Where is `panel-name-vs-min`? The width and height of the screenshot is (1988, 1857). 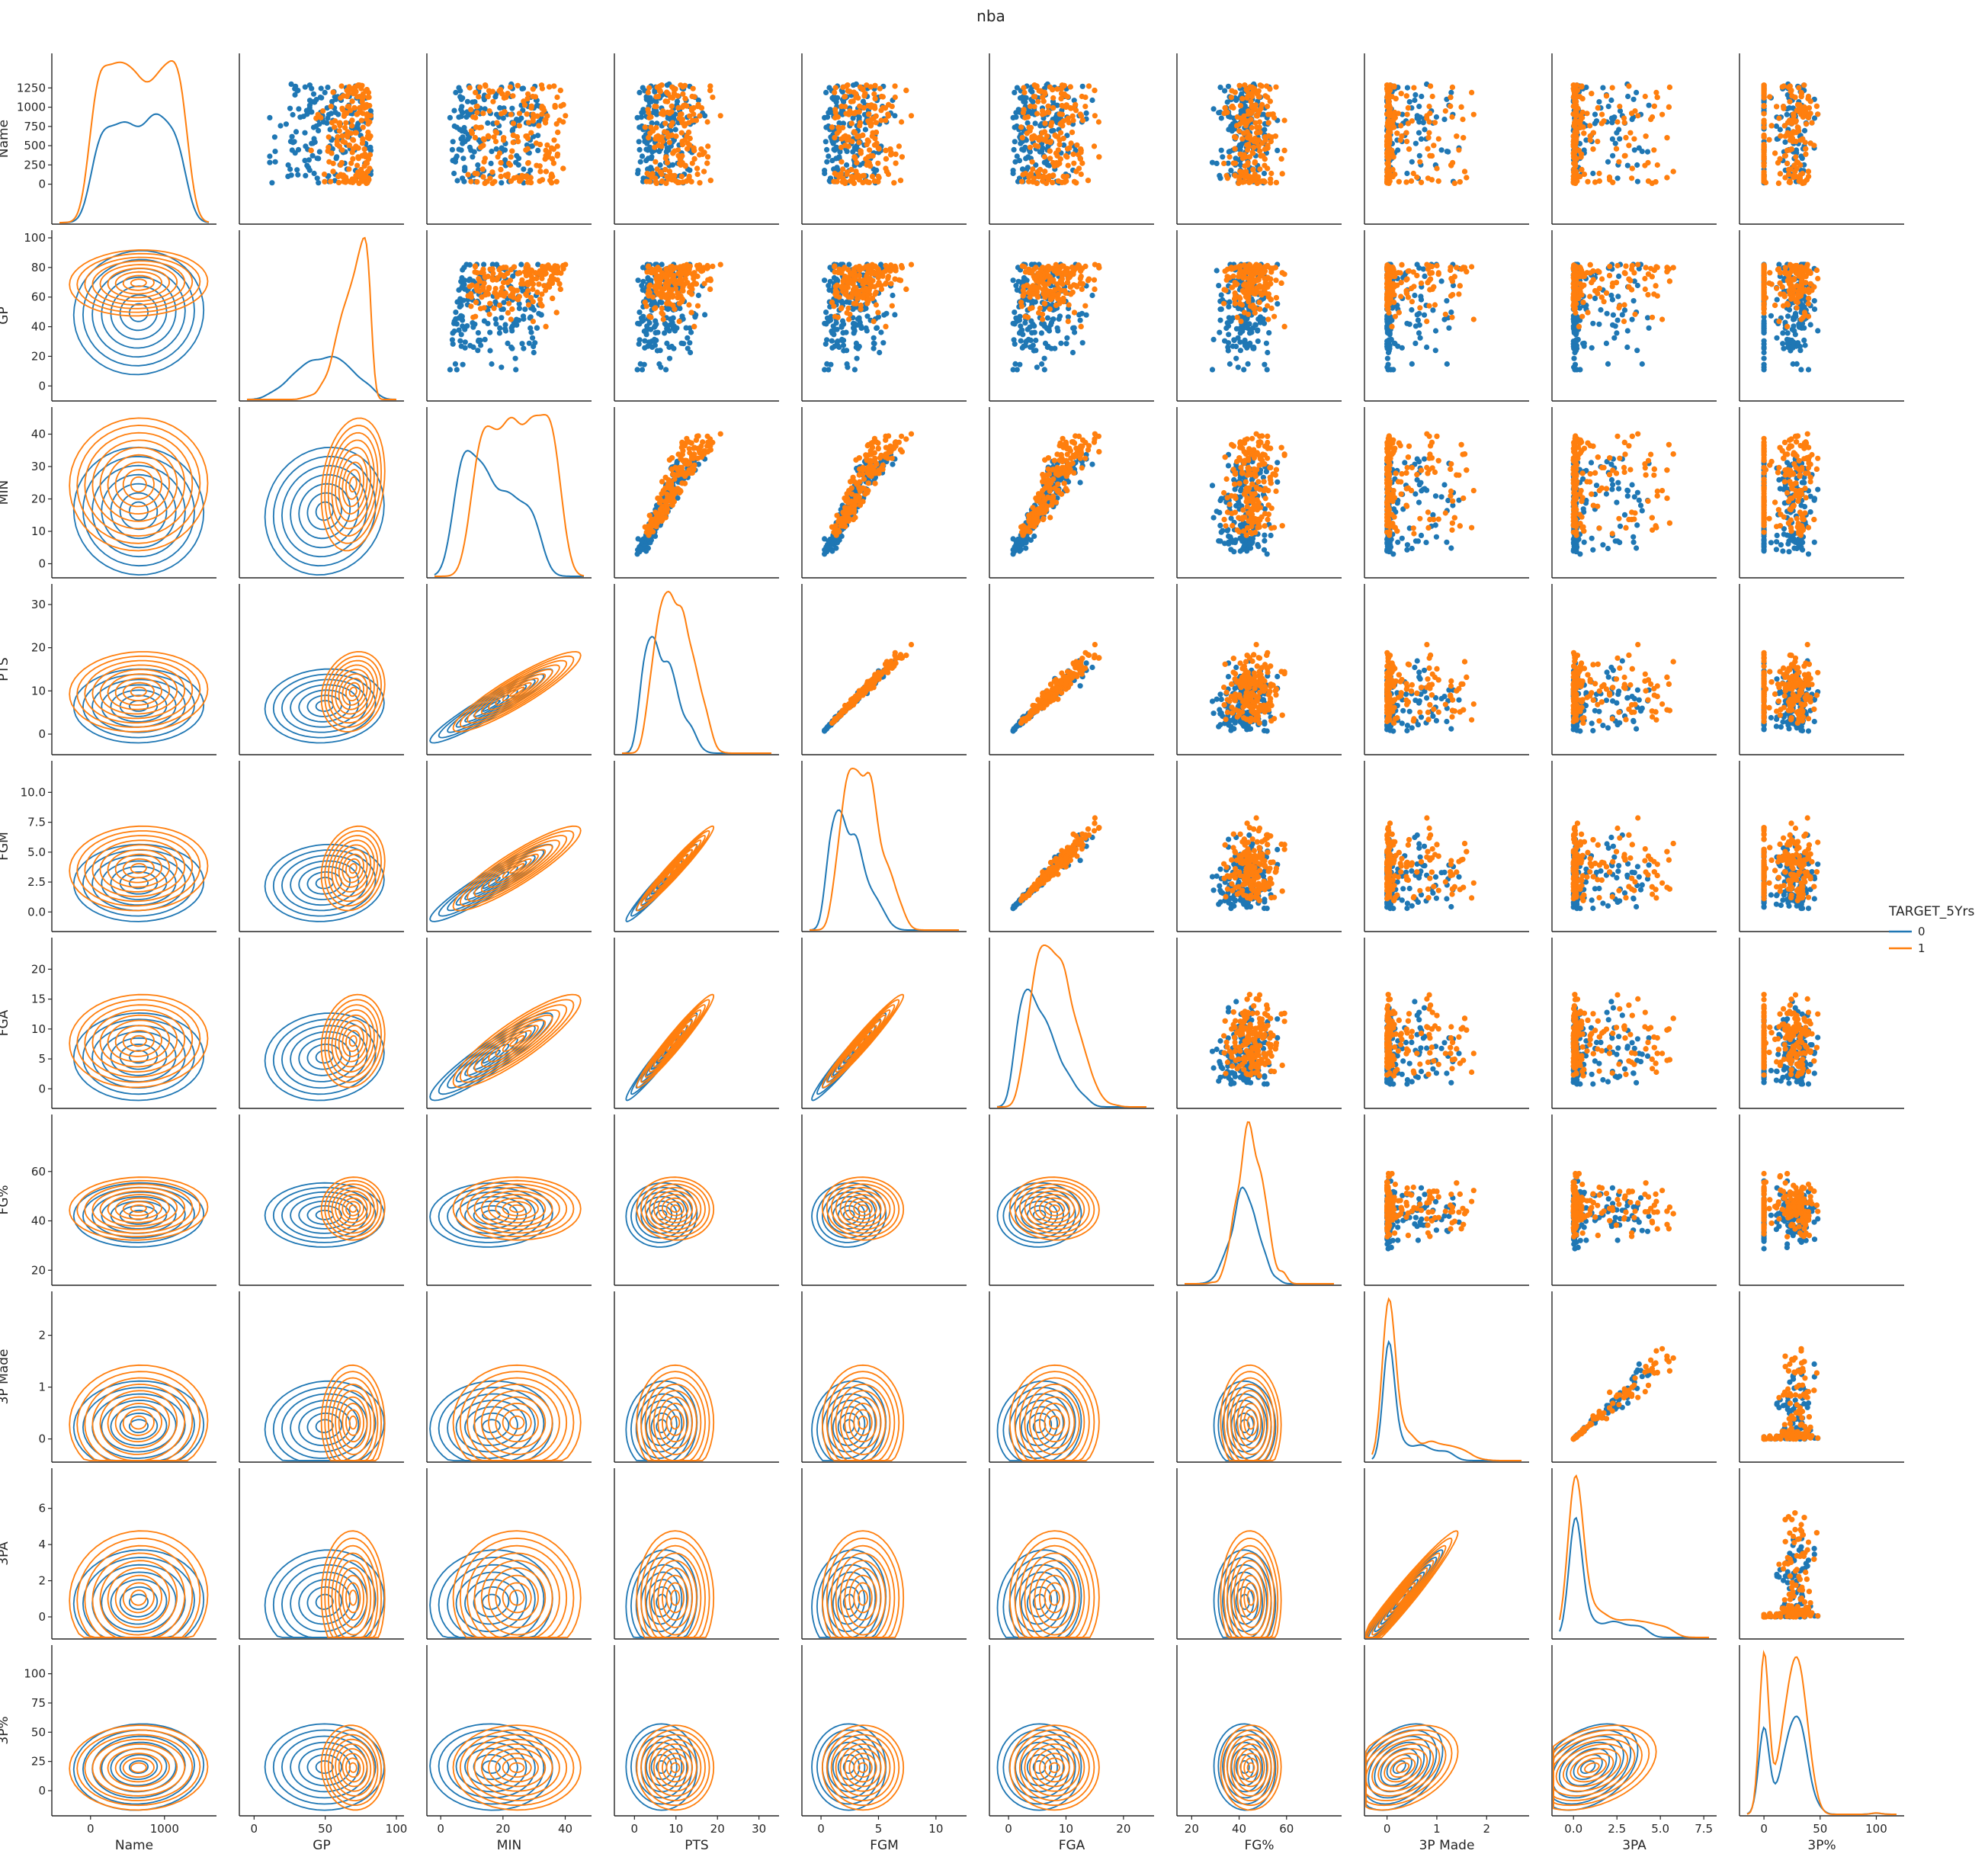 panel-name-vs-min is located at coordinates (509, 138).